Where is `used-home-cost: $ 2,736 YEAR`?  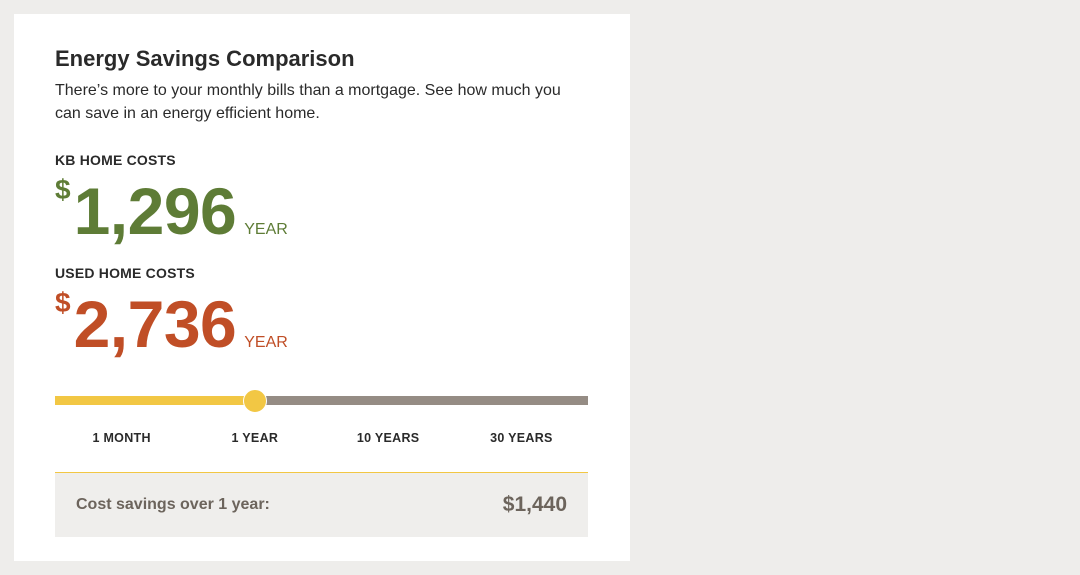
used-home-cost: $ 2,736 YEAR is located at coordinates (171, 324).